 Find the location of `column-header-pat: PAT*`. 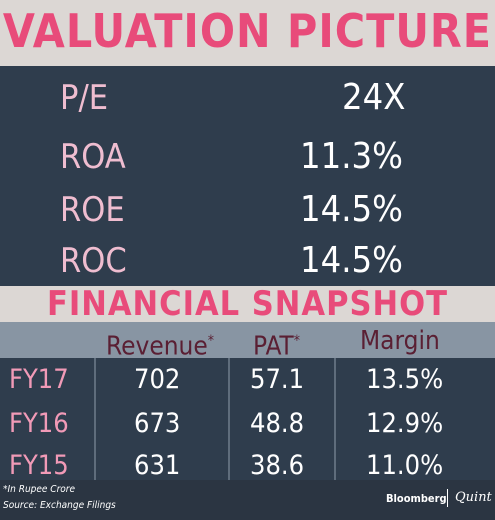

column-header-pat: PAT* is located at coordinates (276, 344).